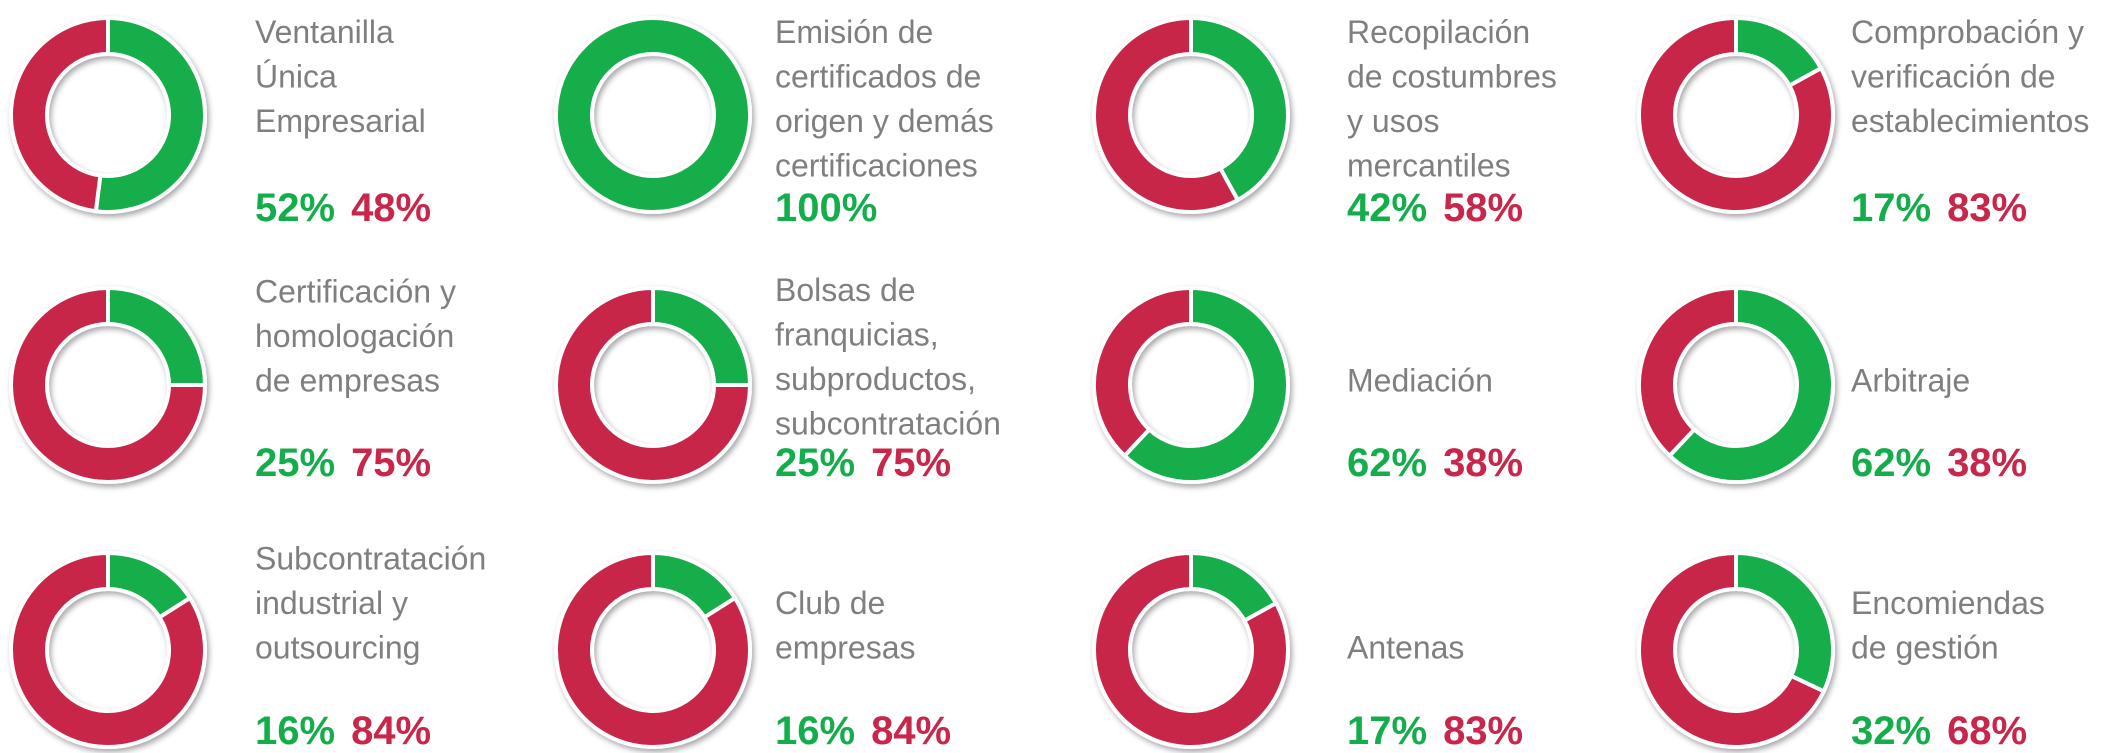 The width and height of the screenshot is (2112, 753). I want to click on value-labels: 100%, so click(826, 208).